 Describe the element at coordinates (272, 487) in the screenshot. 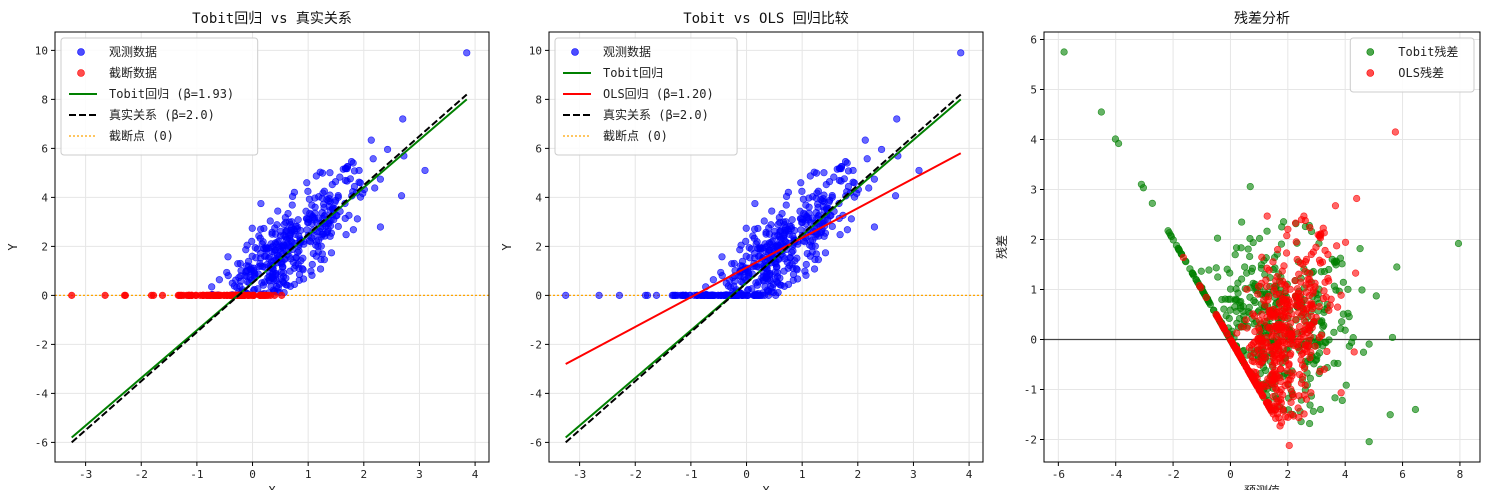

I see `x-axis-label: X` at that location.